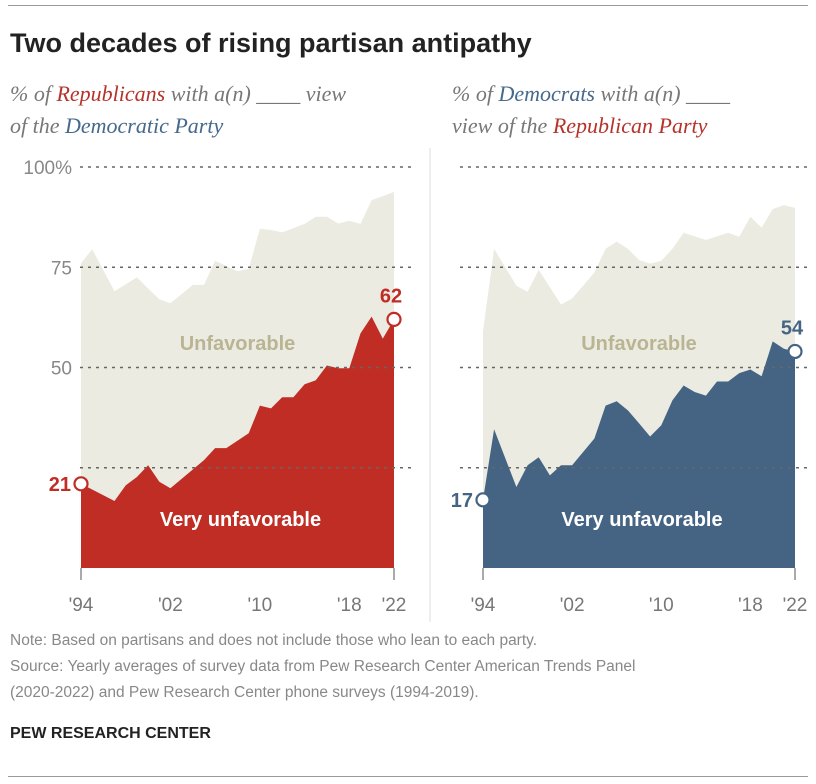 The width and height of the screenshot is (816, 784). I want to click on subtitle-text: with a(n) ____ view, so click(256, 93).